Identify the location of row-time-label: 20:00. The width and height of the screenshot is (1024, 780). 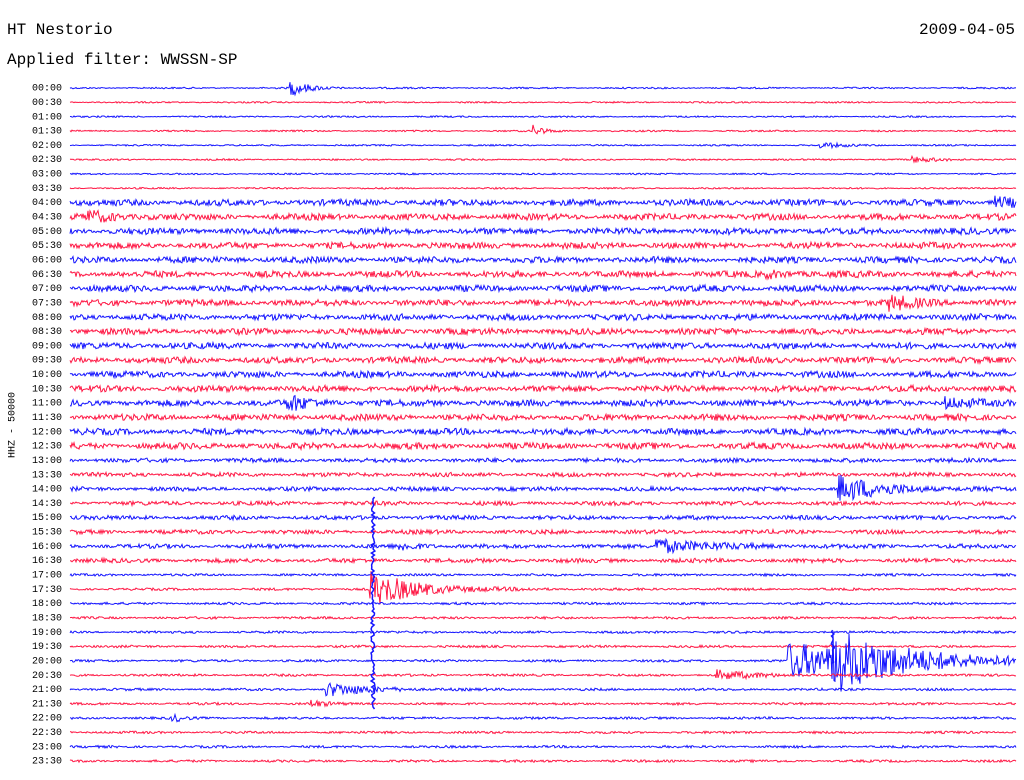
(47, 661).